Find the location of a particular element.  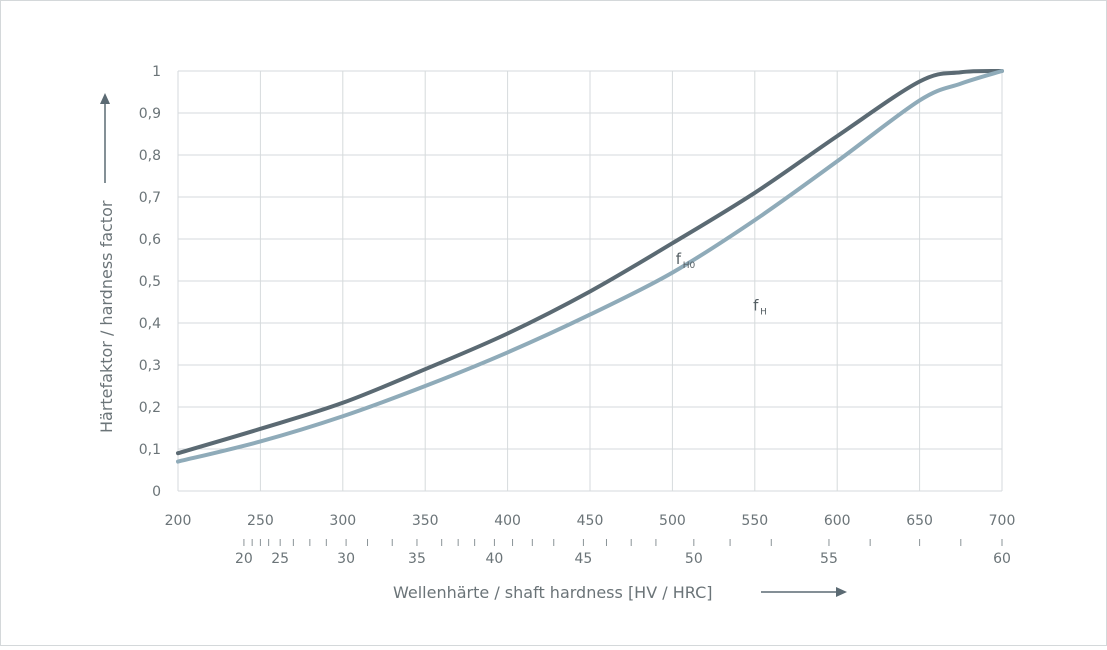

y-tick-label-0,2: 0,2 is located at coordinates (150, 408).